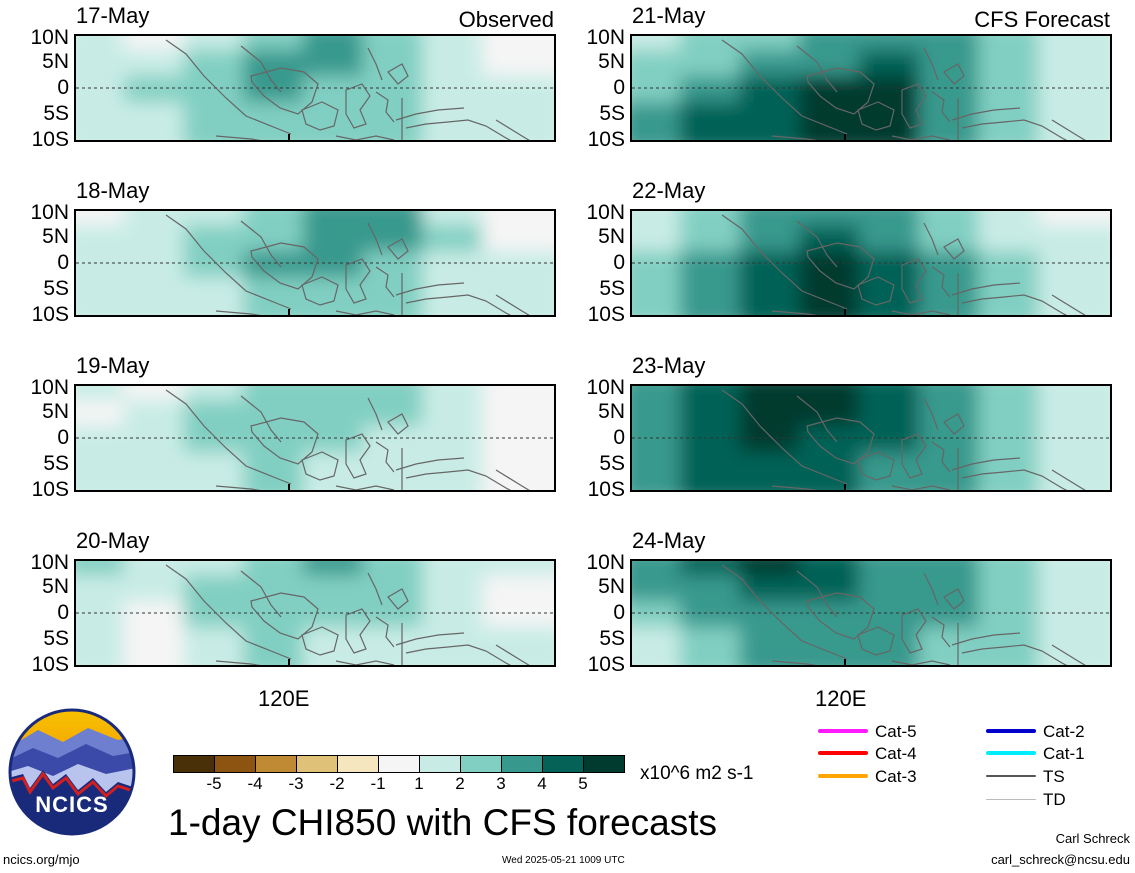 This screenshot has width=1135, height=873. Describe the element at coordinates (506, 19) in the screenshot. I see `observed-header: Observed` at that location.